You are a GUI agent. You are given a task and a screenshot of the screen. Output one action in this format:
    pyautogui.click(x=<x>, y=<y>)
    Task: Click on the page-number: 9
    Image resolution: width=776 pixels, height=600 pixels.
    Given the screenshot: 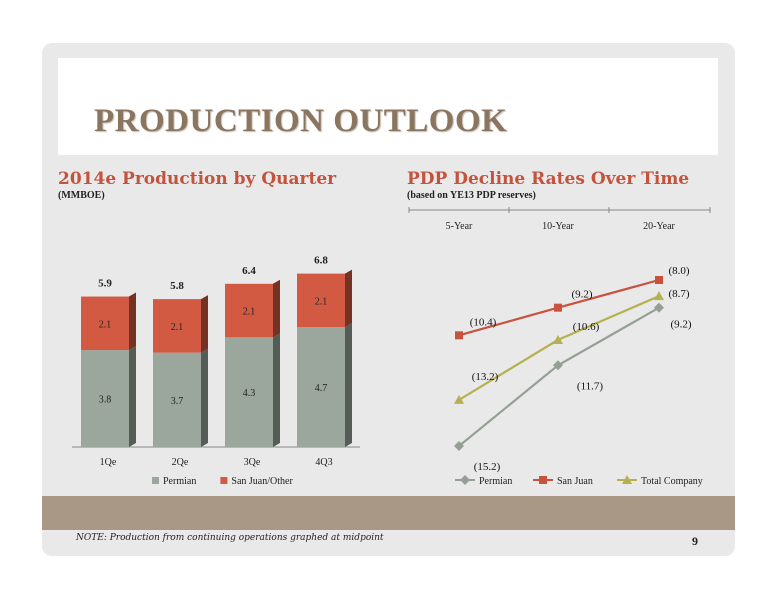 What is the action you would take?
    pyautogui.click(x=695, y=541)
    